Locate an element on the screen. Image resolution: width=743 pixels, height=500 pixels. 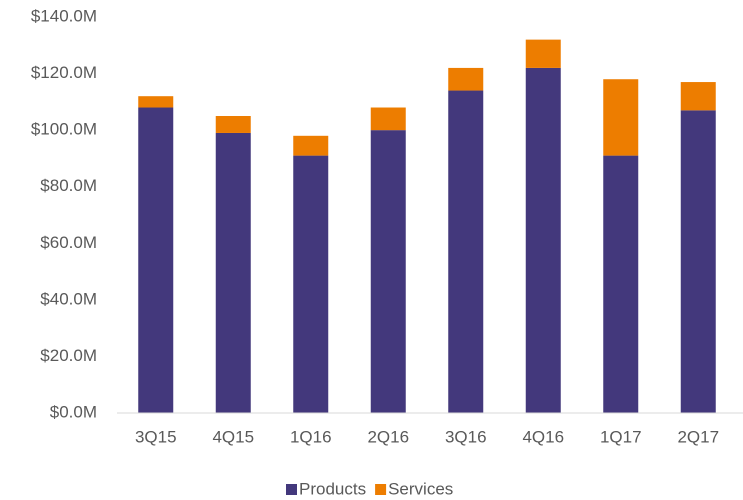
y-tick-label: $100.0M is located at coordinates (64, 129).